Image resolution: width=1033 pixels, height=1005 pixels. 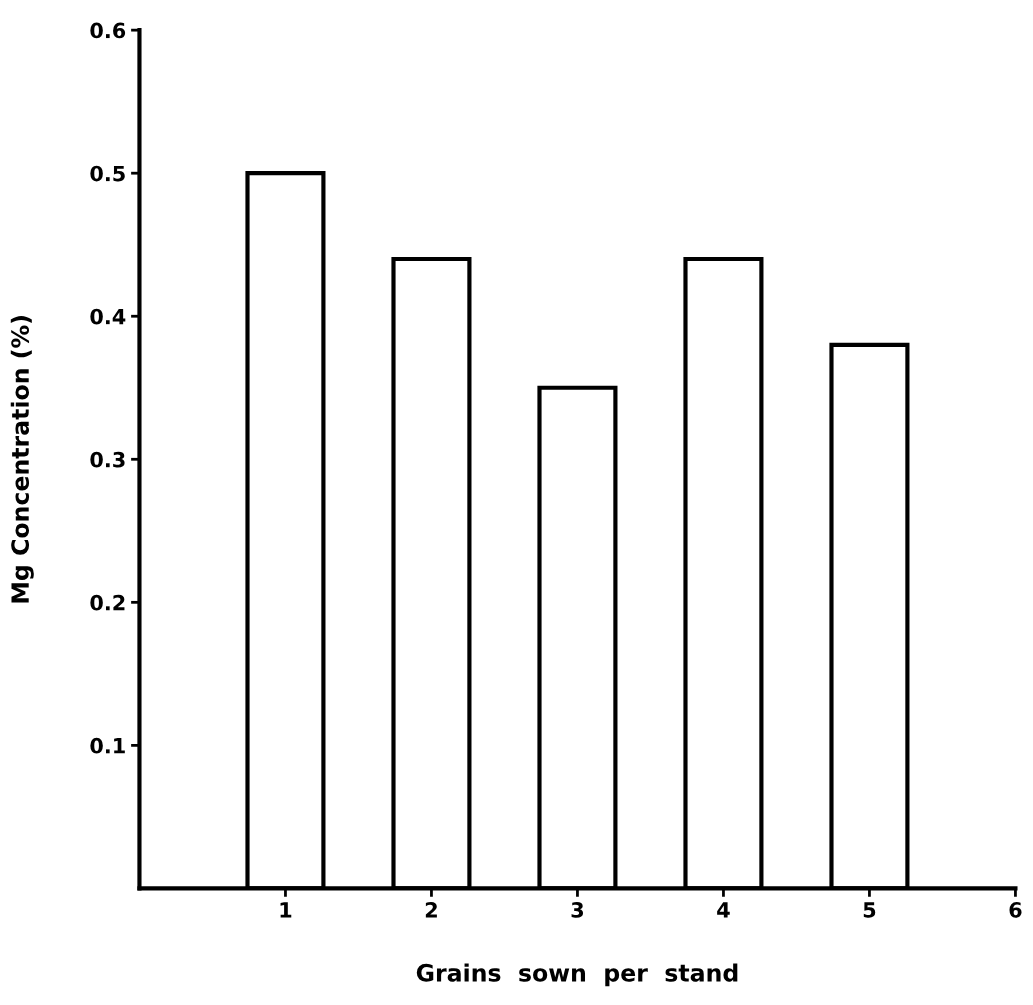 I want to click on y-tick-label: 0.2, so click(x=107, y=602).